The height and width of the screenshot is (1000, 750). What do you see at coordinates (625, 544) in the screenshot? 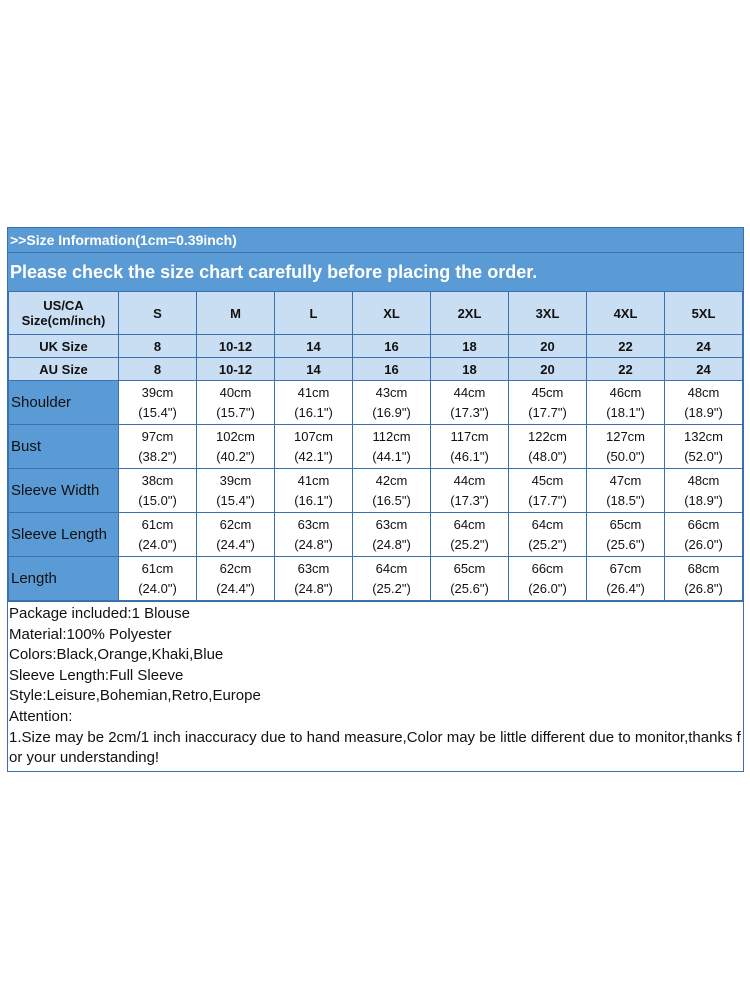
I see `inch-value: (25.6")` at bounding box center [625, 544].